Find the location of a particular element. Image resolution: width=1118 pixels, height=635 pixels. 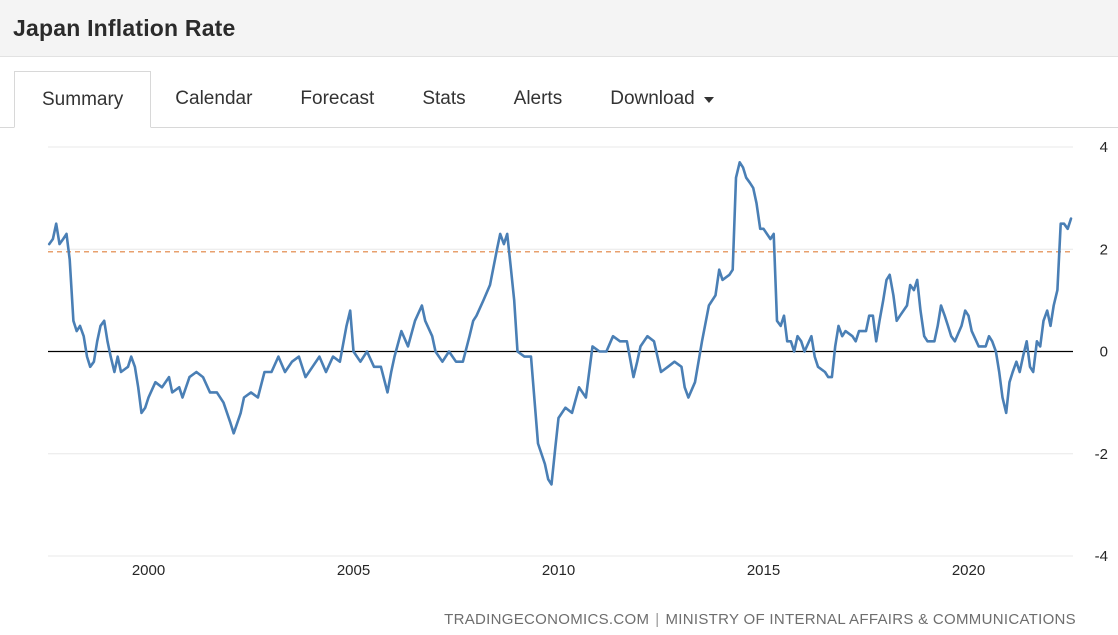

svg-text: 2015 is located at coordinates (763, 570).